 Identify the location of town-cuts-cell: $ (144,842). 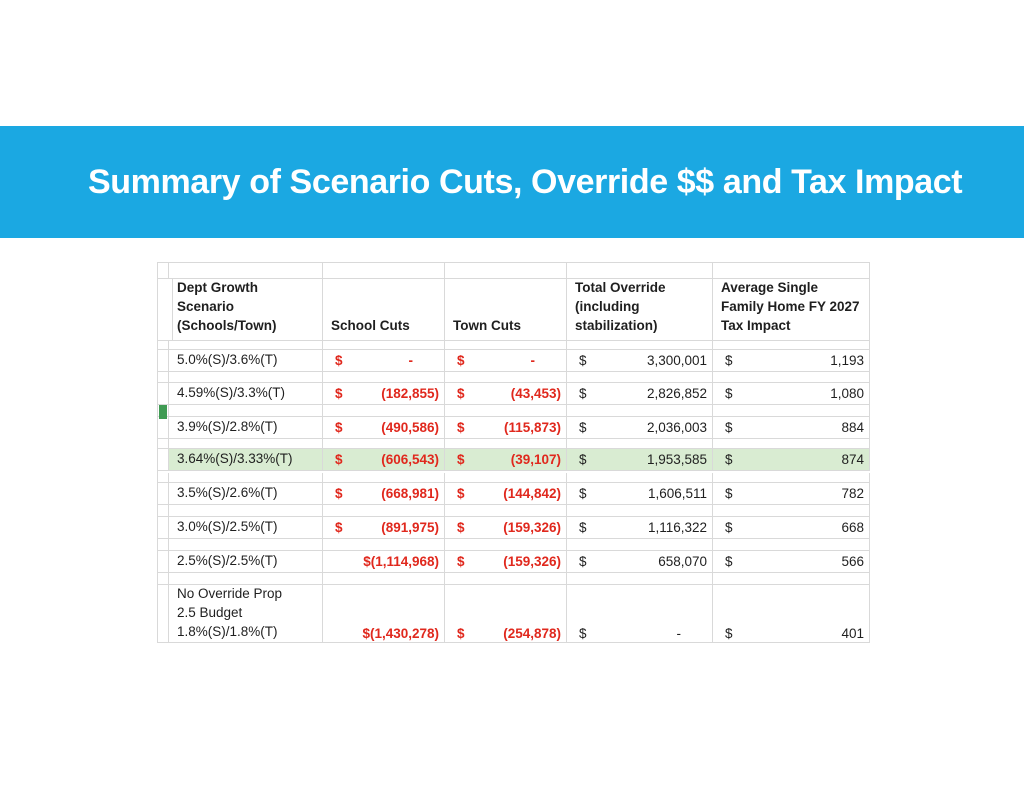
(506, 494).